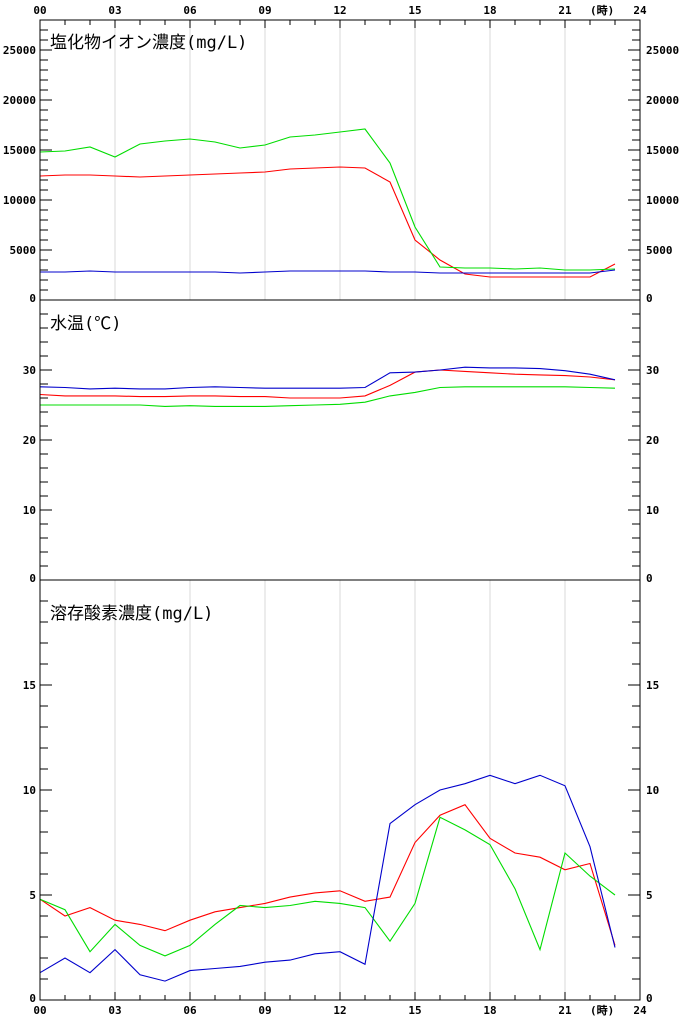 Image resolution: width=680 pixels, height=1020 pixels. Describe the element at coordinates (662, 50) in the screenshot. I see `y-tick-label-right: 25000` at that location.